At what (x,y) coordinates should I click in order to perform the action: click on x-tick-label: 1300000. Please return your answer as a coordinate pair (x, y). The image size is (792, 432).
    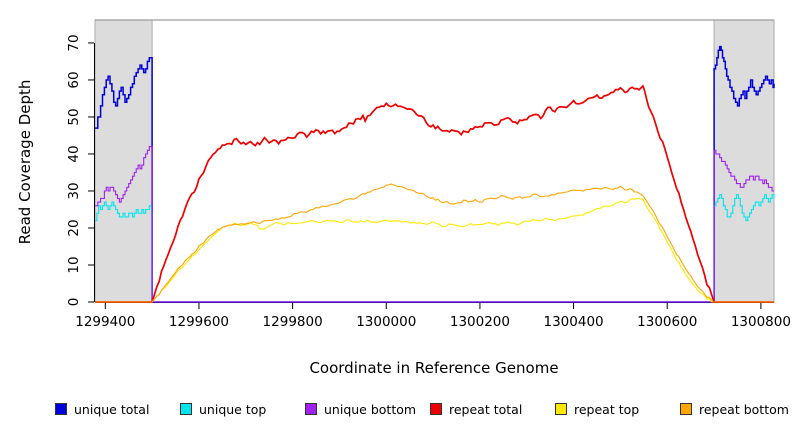
    Looking at the image, I should click on (386, 322).